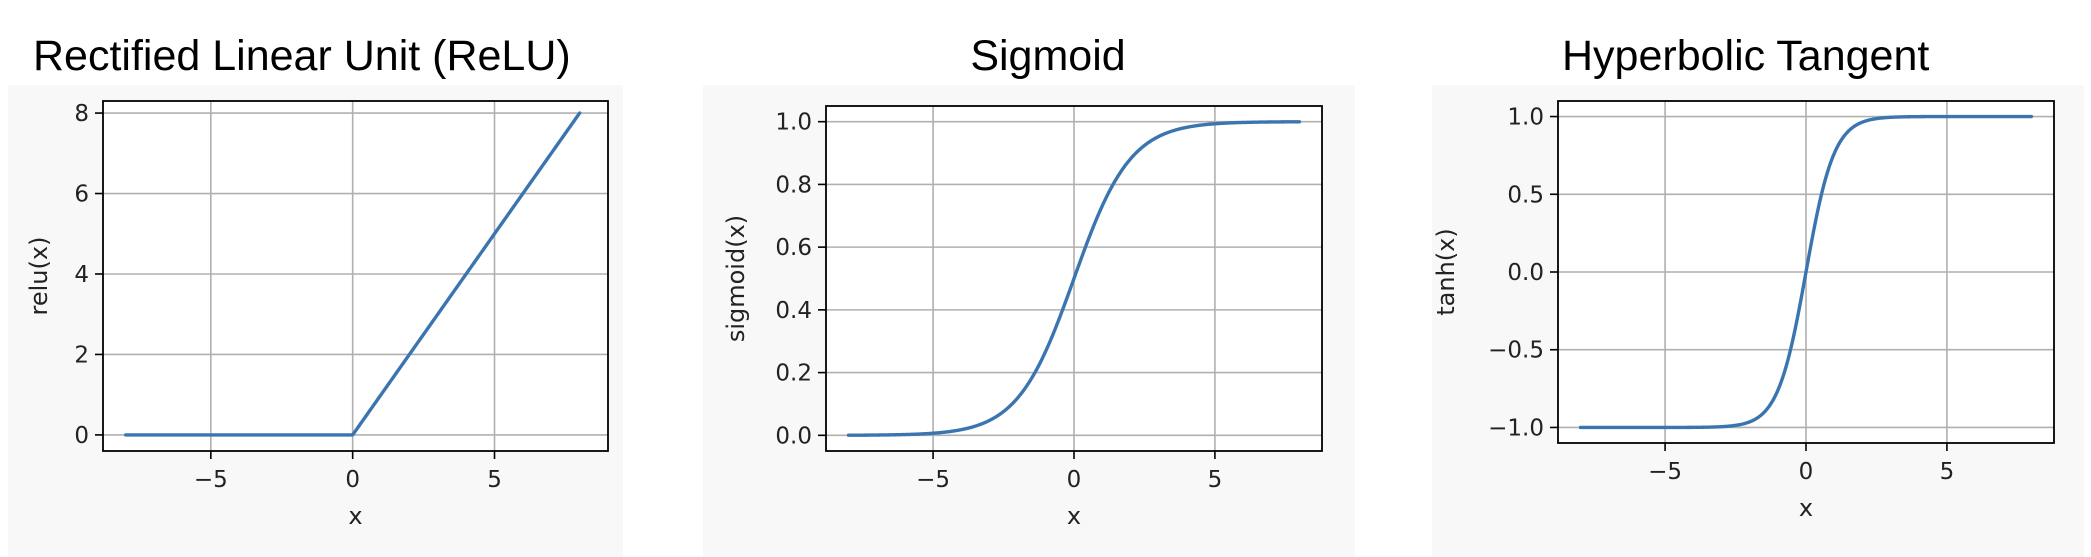 This screenshot has height=557, width=2091. Describe the element at coordinates (793, 248) in the screenshot. I see `y-tick-label: 0.6` at that location.